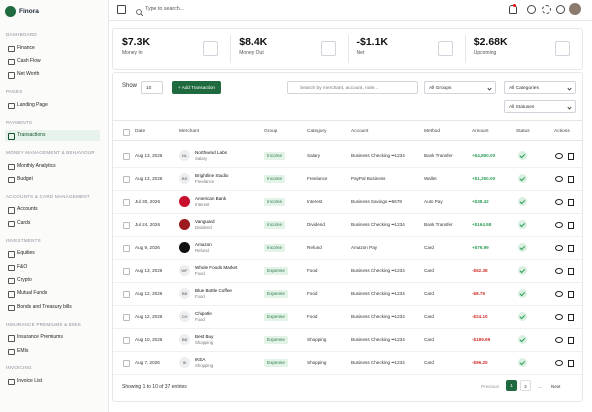  I want to click on nav-item: Net Worth, so click(52, 74).